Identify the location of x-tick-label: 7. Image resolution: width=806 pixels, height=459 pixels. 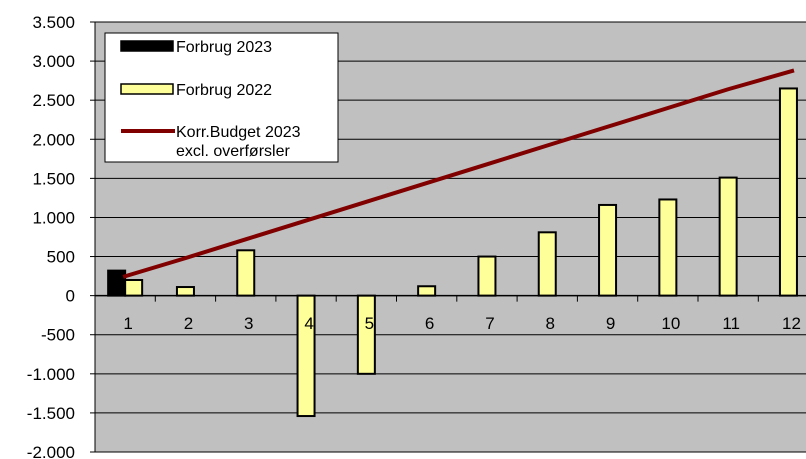
(489, 323).